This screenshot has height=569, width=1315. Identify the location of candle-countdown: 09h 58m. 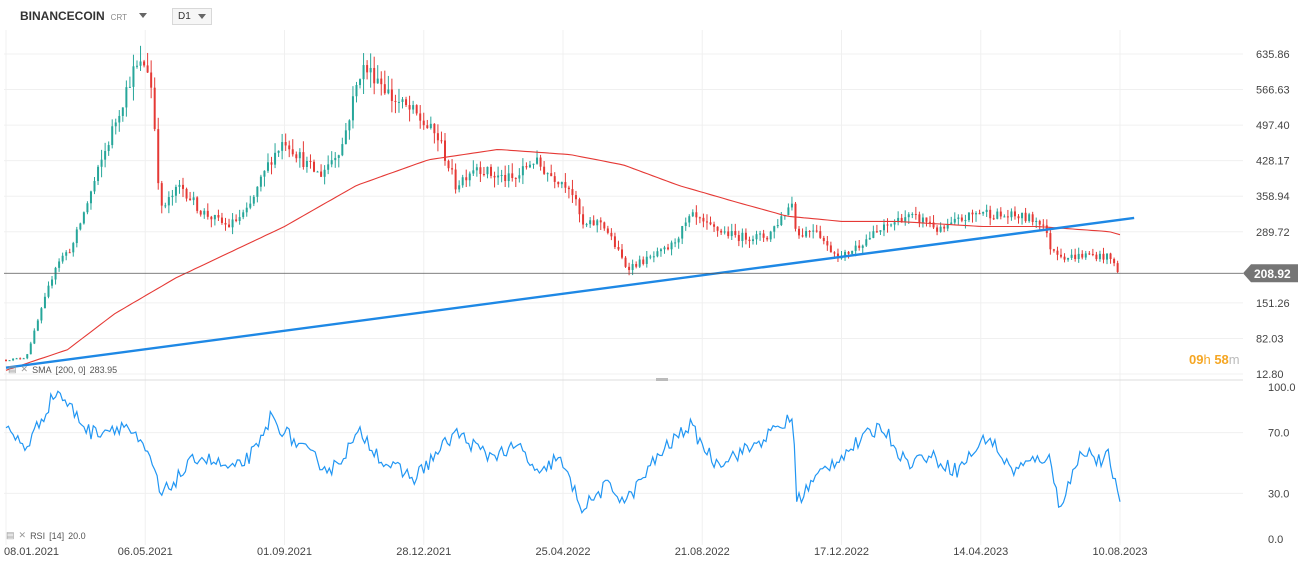
(1214, 359).